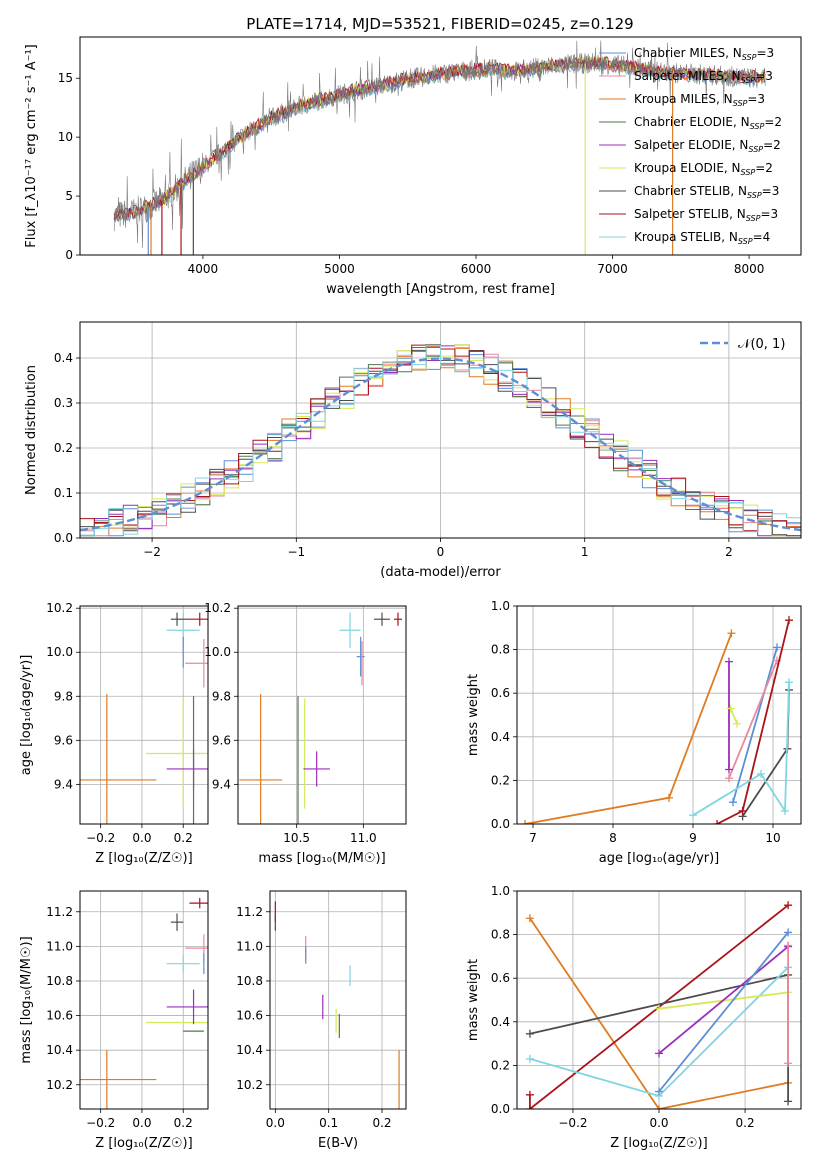  What do you see at coordinates (440, 444) in the screenshot?
I see `normal-distribution-curve` at bounding box center [440, 444].